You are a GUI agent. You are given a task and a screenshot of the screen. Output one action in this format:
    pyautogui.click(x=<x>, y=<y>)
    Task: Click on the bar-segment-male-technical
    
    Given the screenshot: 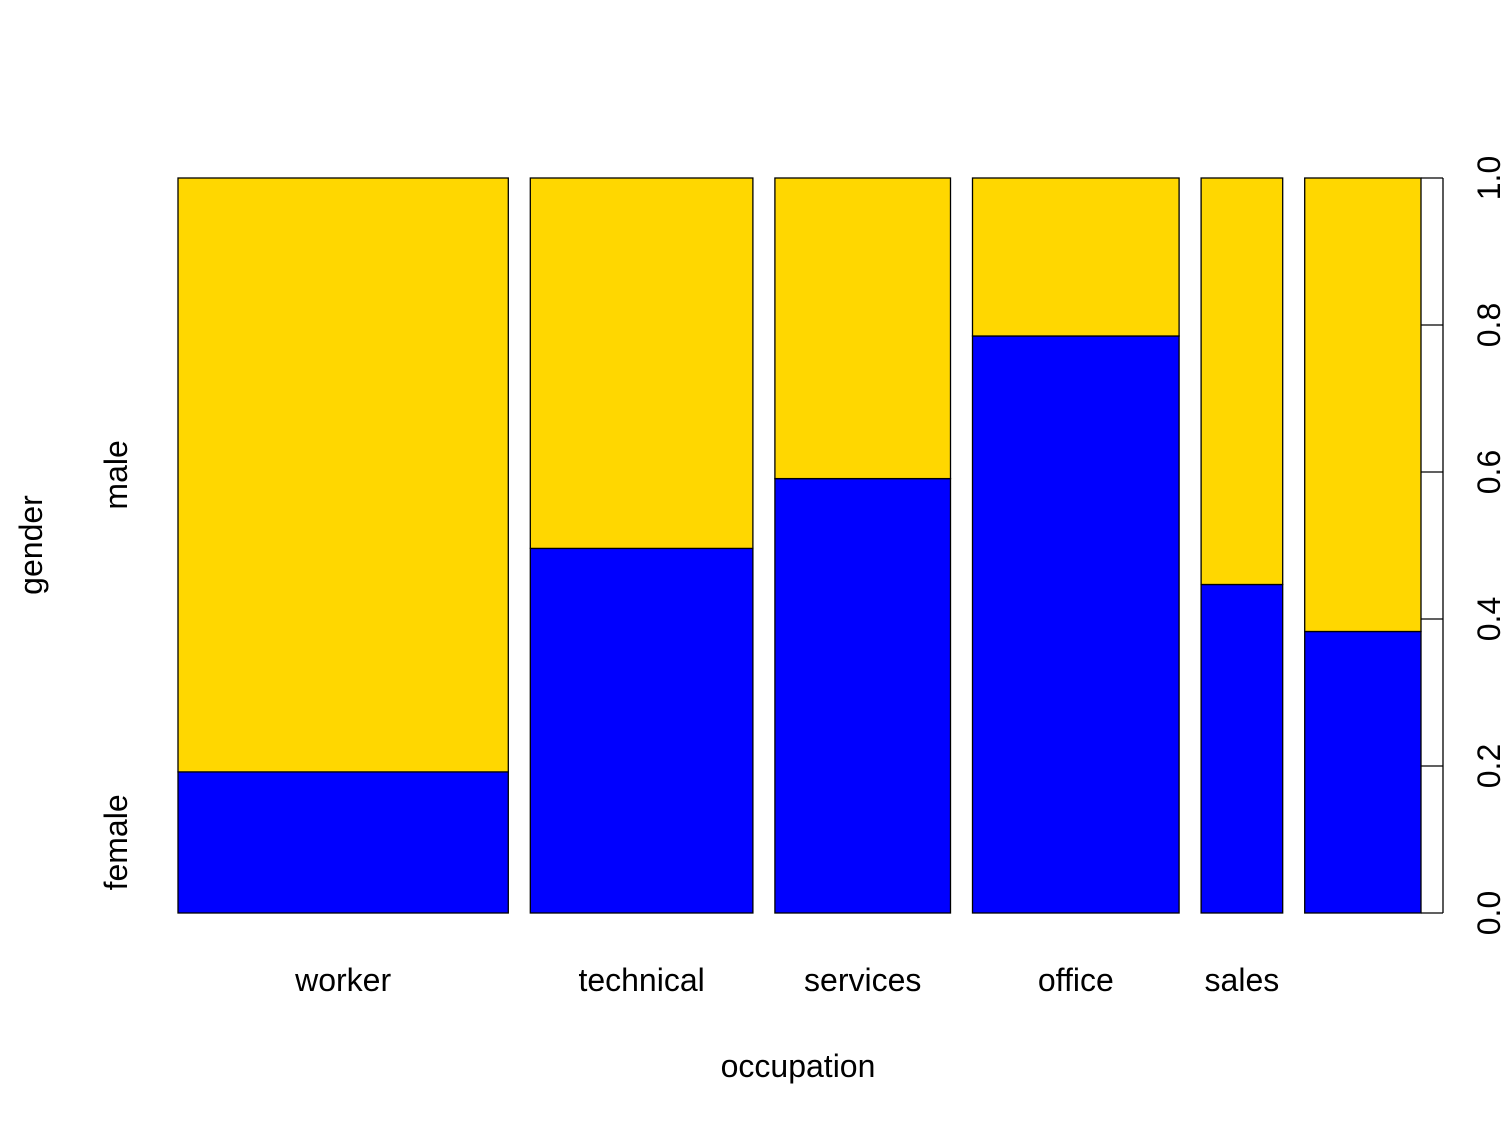 What is the action you would take?
    pyautogui.click(x=641, y=363)
    